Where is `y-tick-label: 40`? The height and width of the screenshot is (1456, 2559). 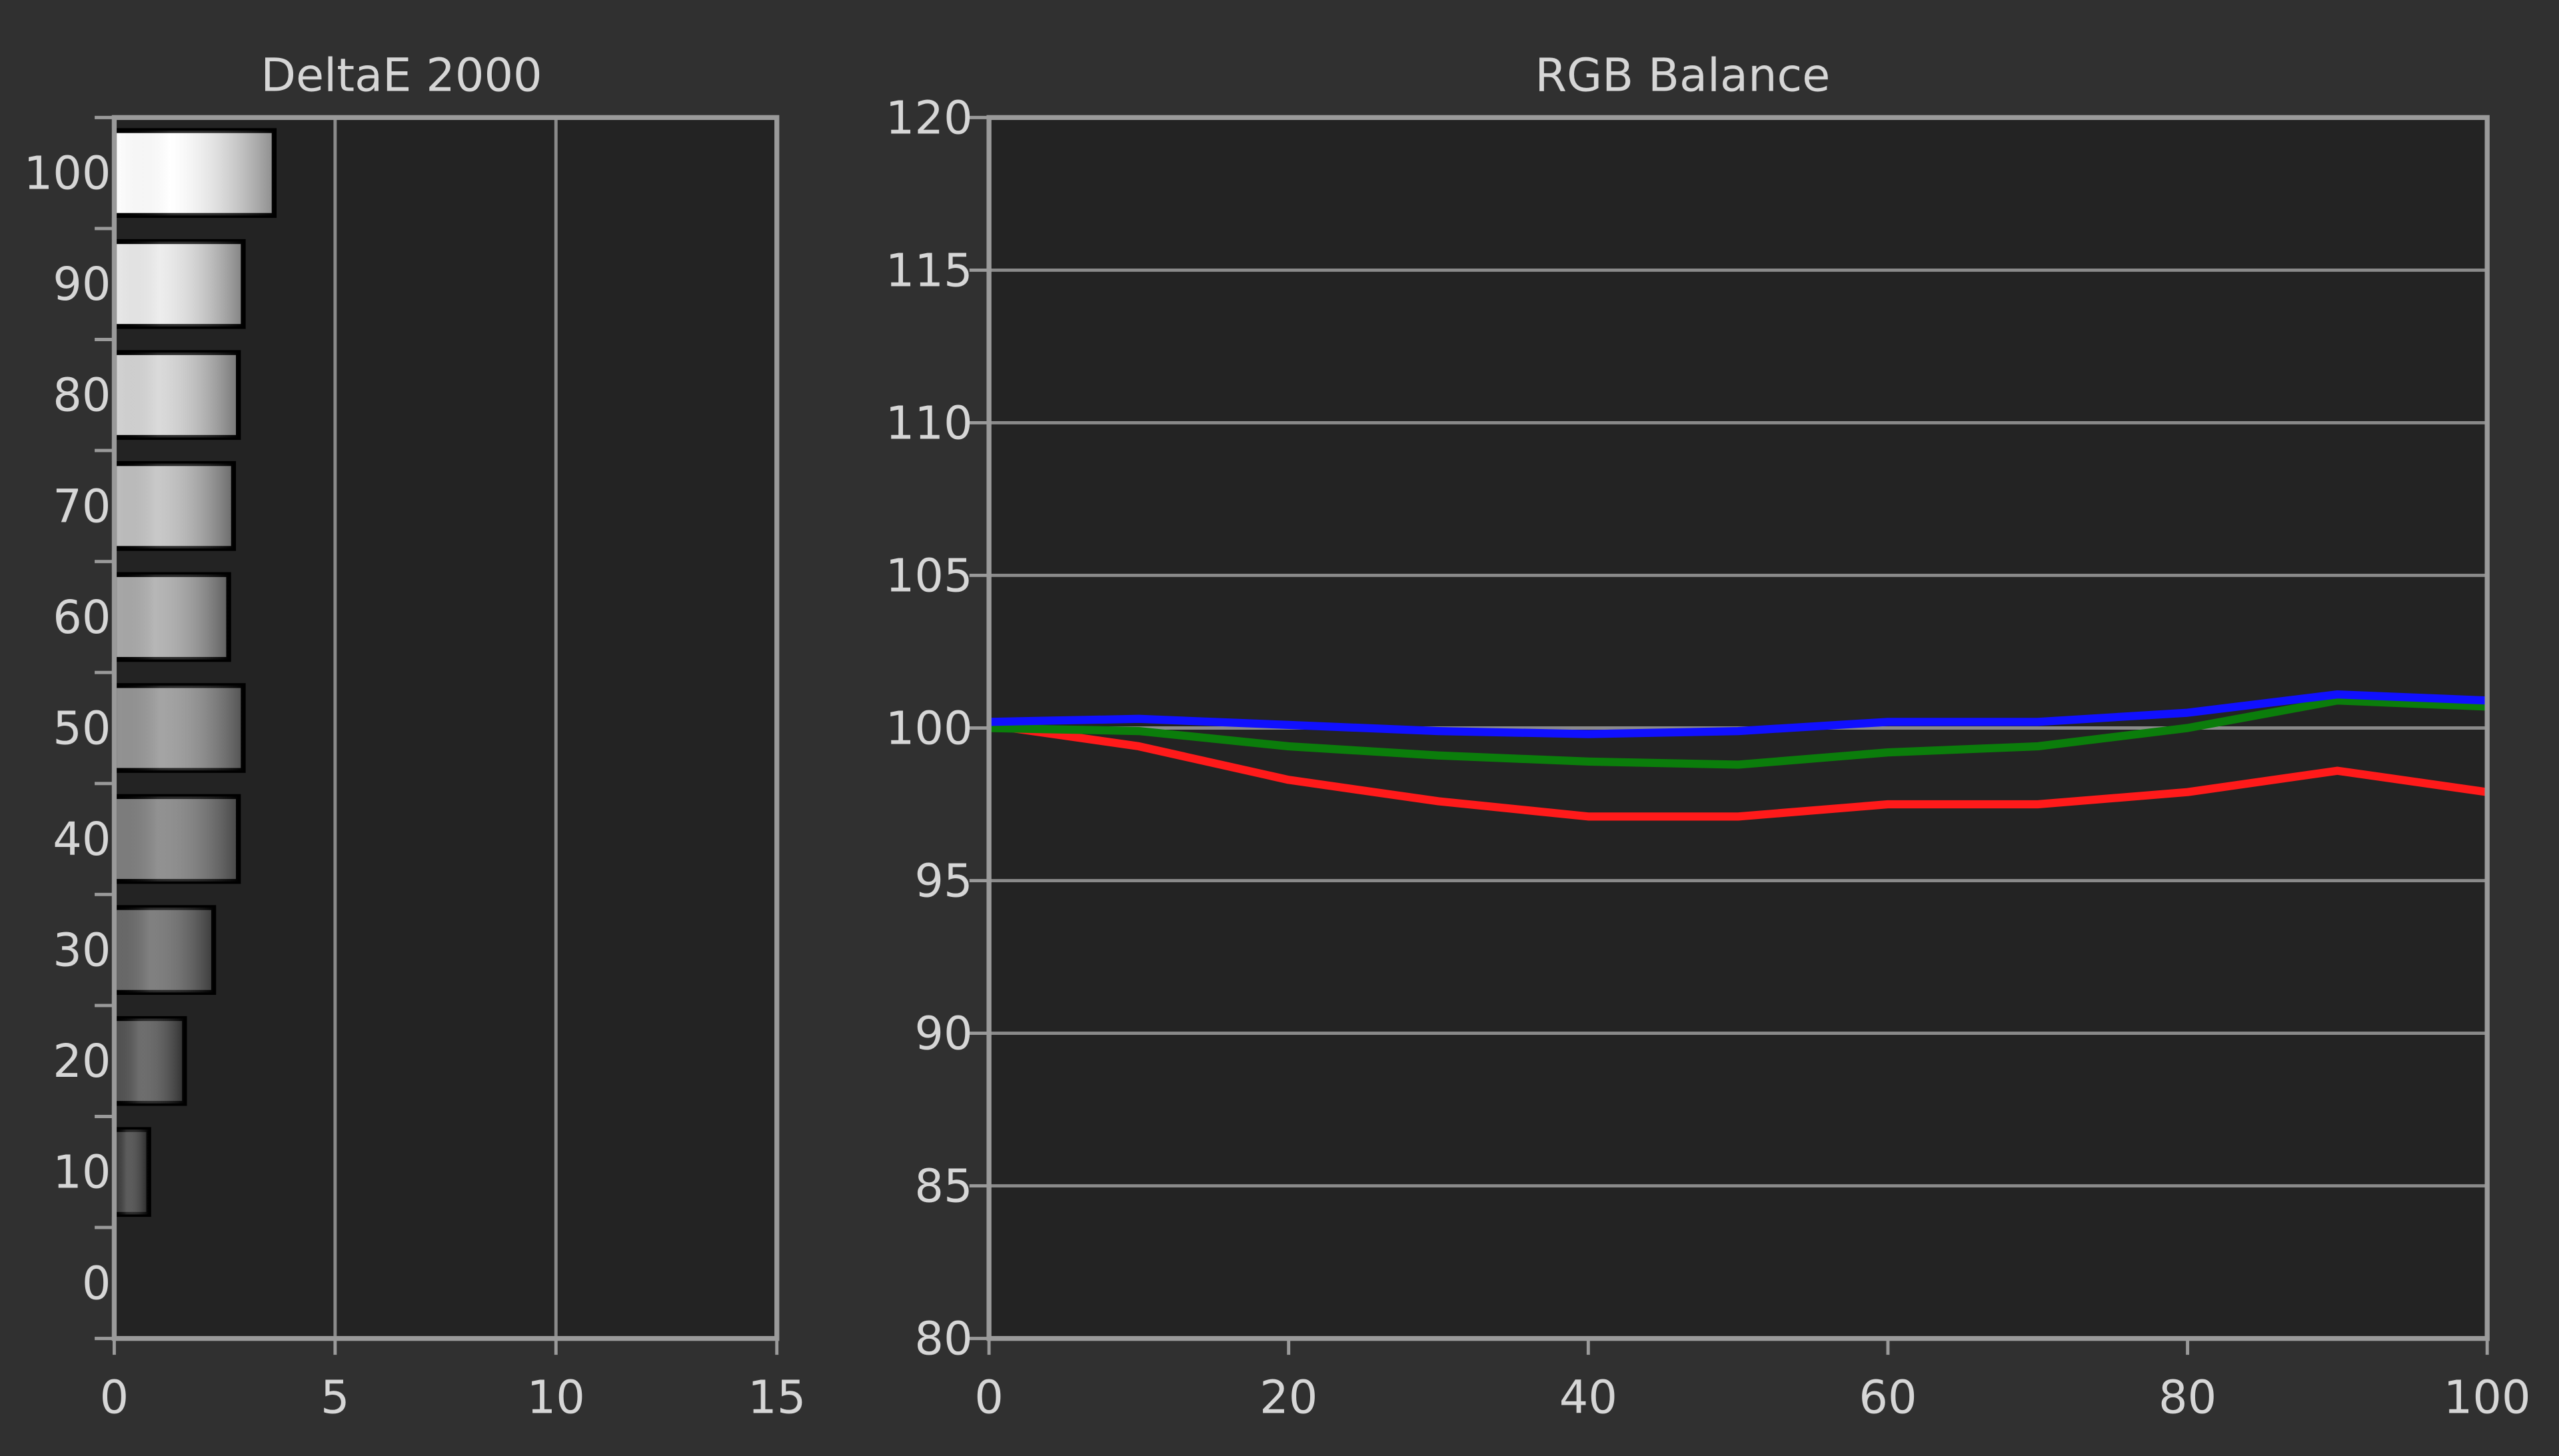 y-tick-label: 40 is located at coordinates (82, 839).